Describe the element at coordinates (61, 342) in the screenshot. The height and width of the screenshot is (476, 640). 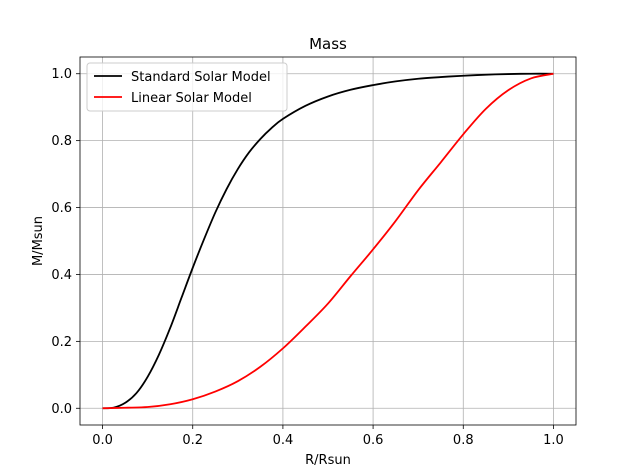
I see `y-tick-label: 0.2` at that location.